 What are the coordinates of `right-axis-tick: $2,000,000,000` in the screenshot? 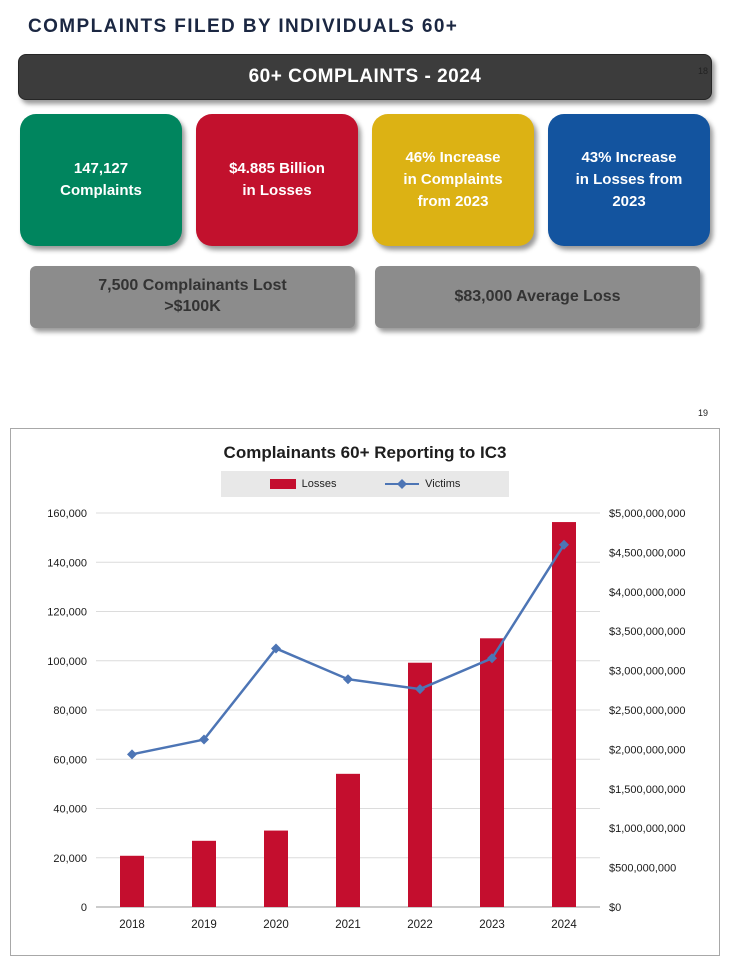 It's located at (647, 750).